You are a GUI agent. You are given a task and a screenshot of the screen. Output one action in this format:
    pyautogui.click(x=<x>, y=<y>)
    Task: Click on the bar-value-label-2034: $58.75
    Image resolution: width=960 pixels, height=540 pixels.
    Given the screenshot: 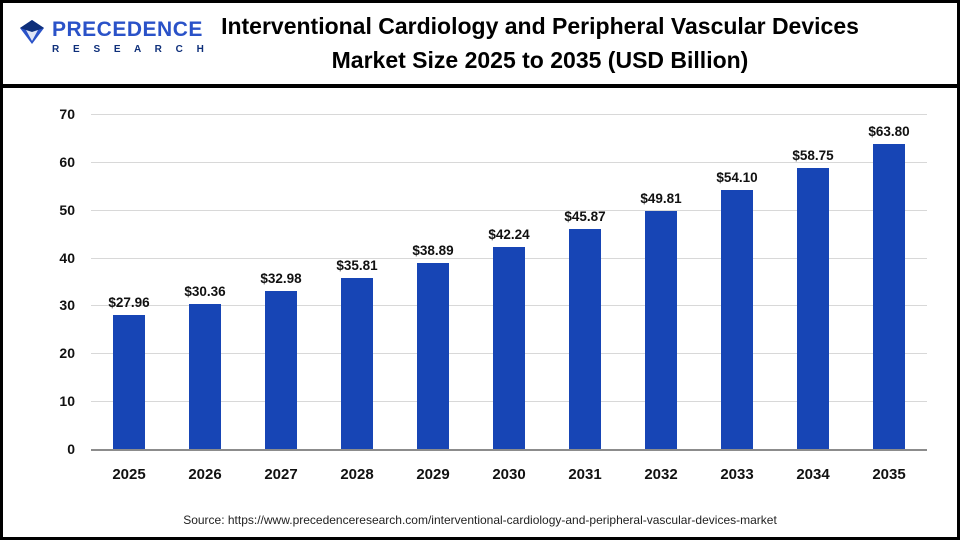 What is the action you would take?
    pyautogui.click(x=813, y=155)
    